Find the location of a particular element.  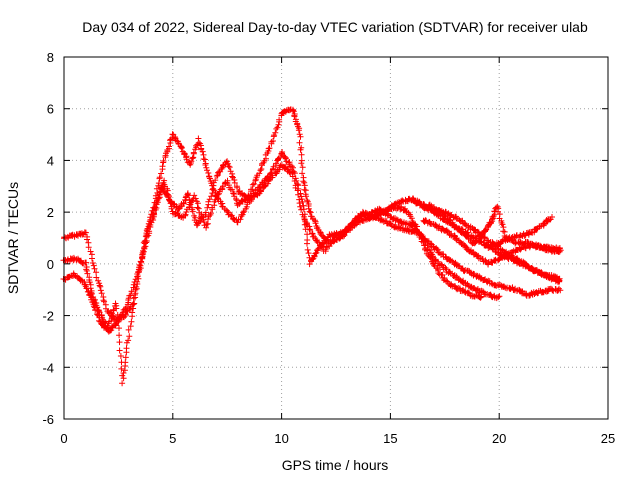

y-tick-label: 8 is located at coordinates (50, 57).